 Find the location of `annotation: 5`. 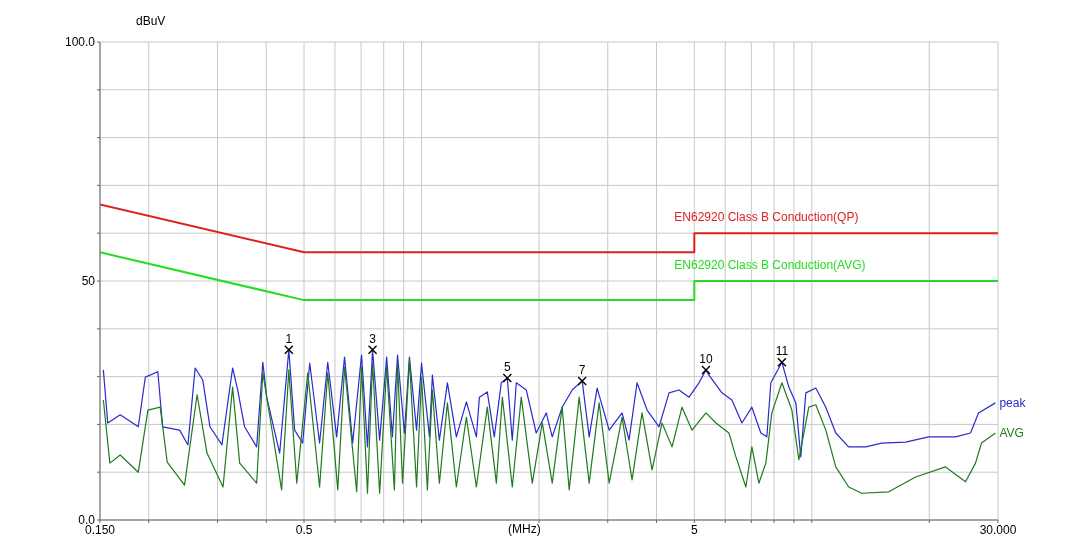

annotation: 5 is located at coordinates (507, 367).